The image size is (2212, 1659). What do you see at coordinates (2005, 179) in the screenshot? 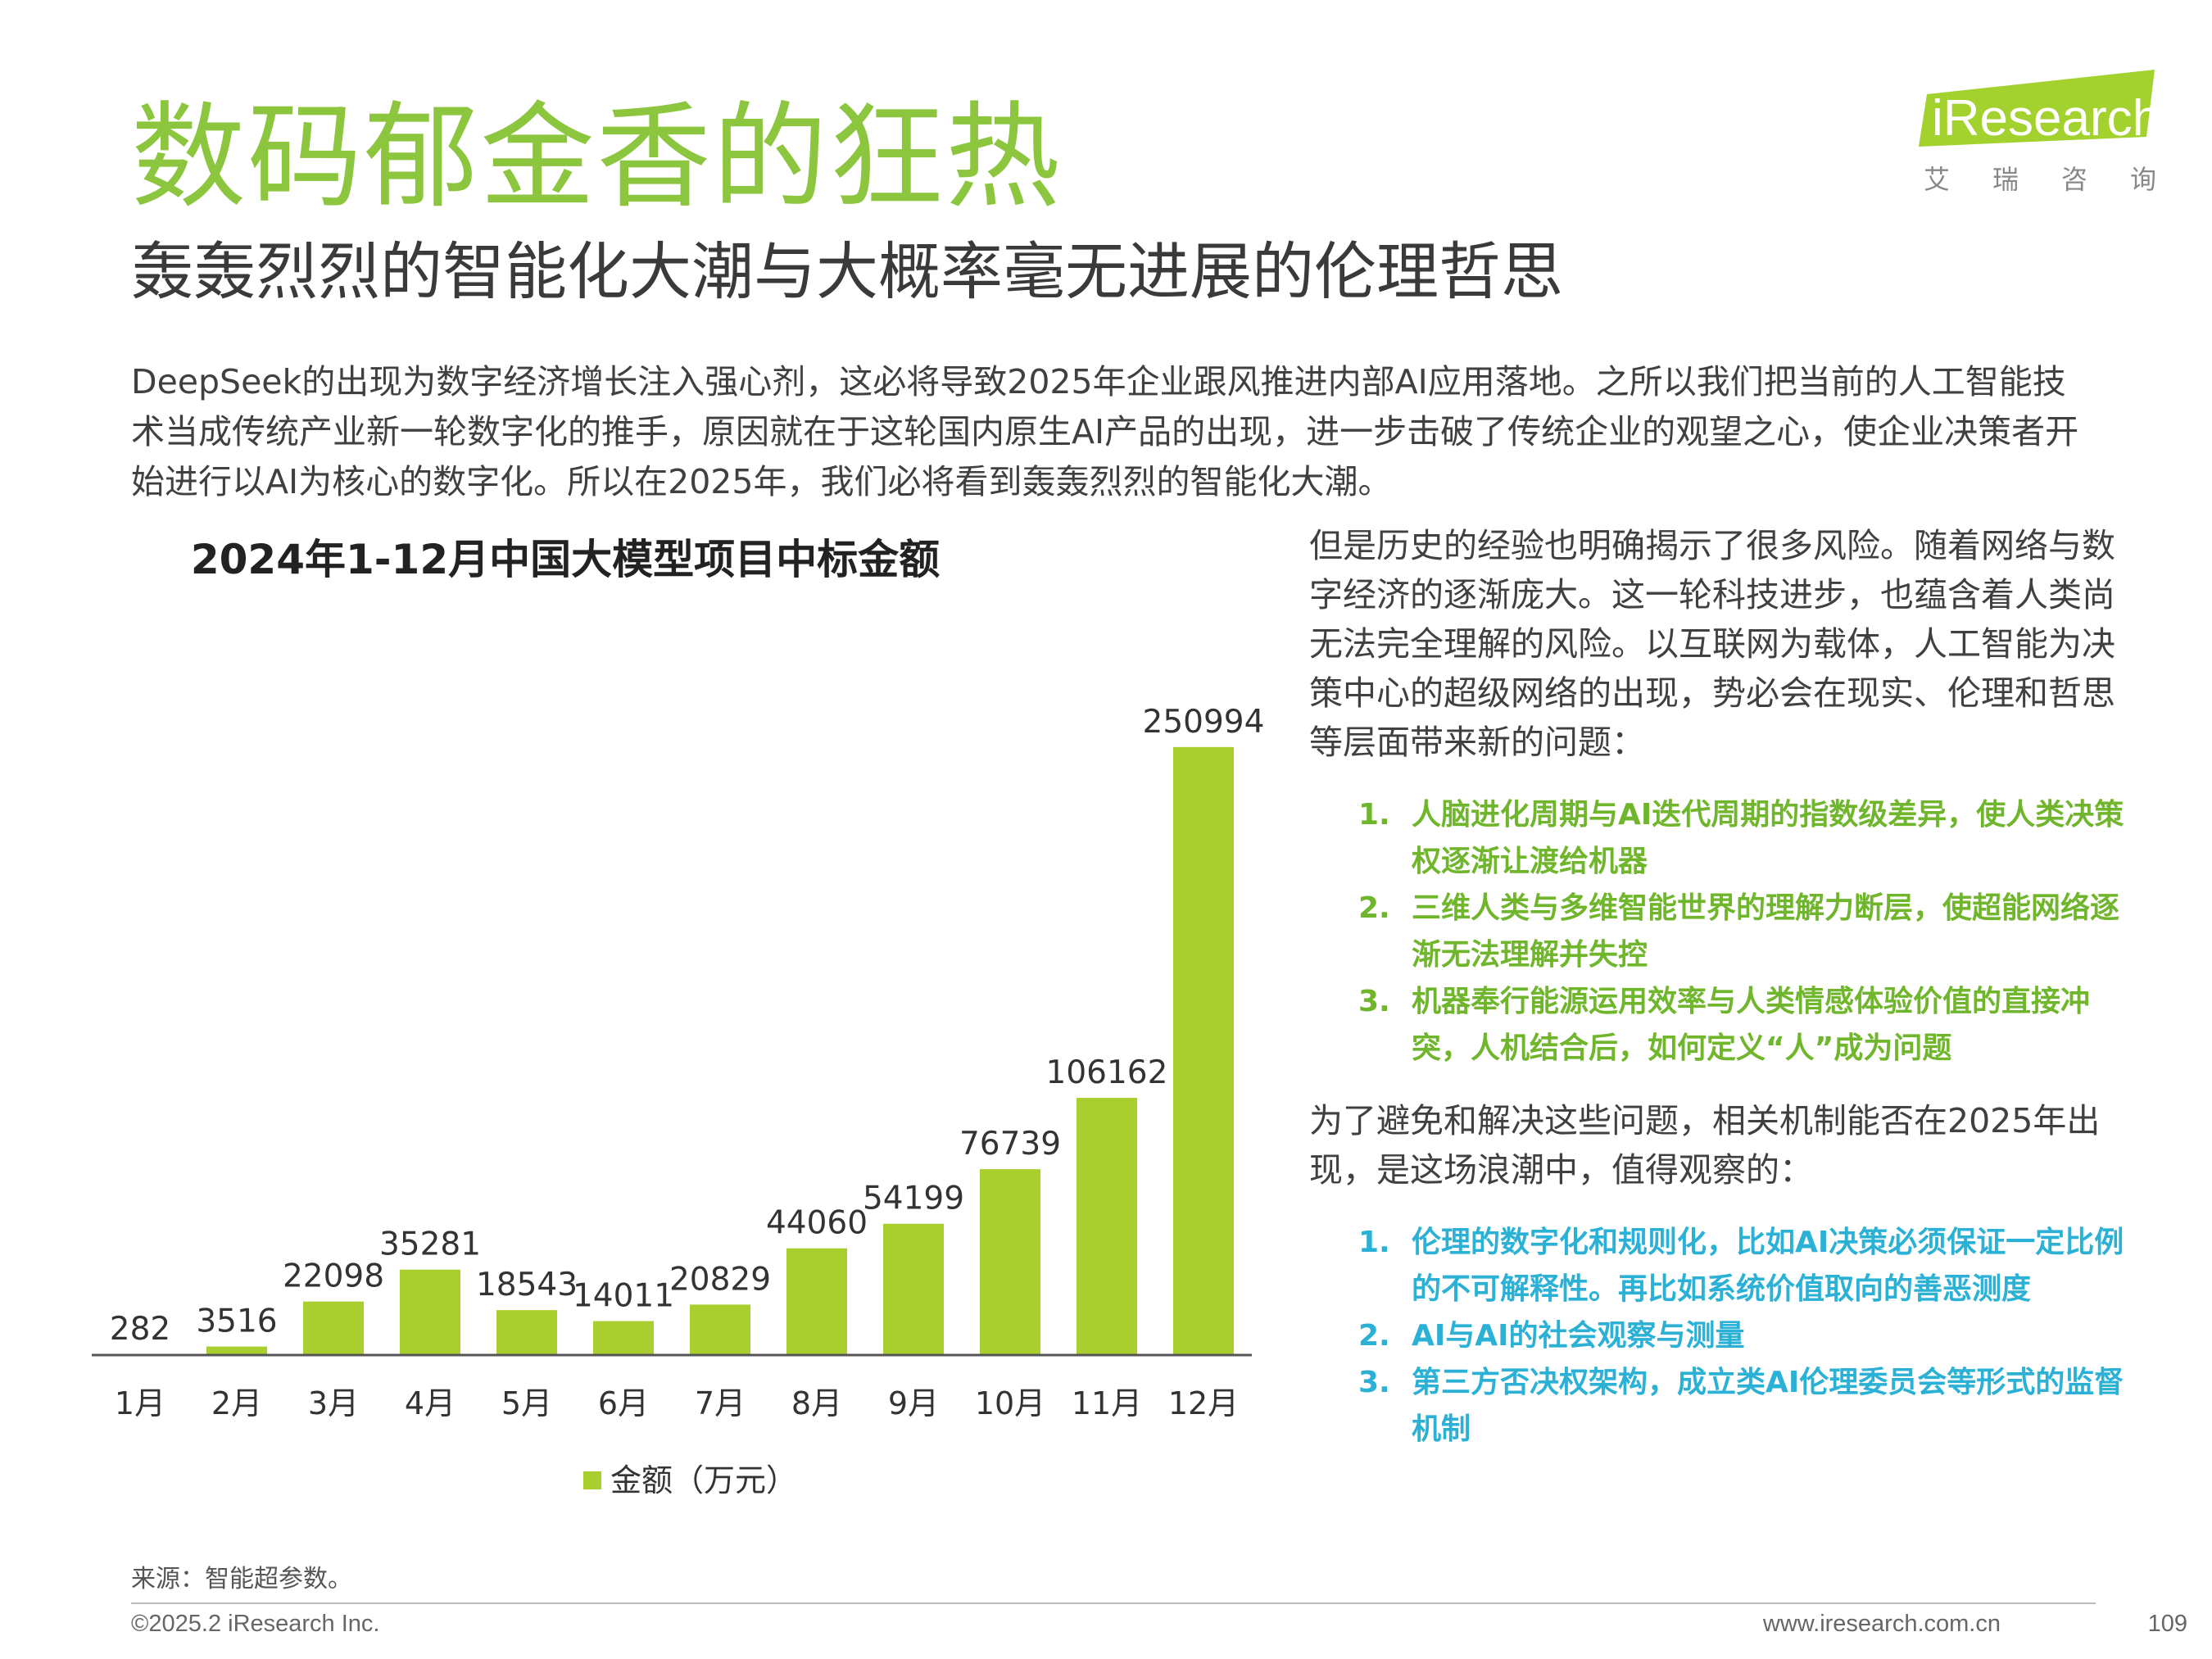
I see `logo-char-2: 瑞` at bounding box center [2005, 179].